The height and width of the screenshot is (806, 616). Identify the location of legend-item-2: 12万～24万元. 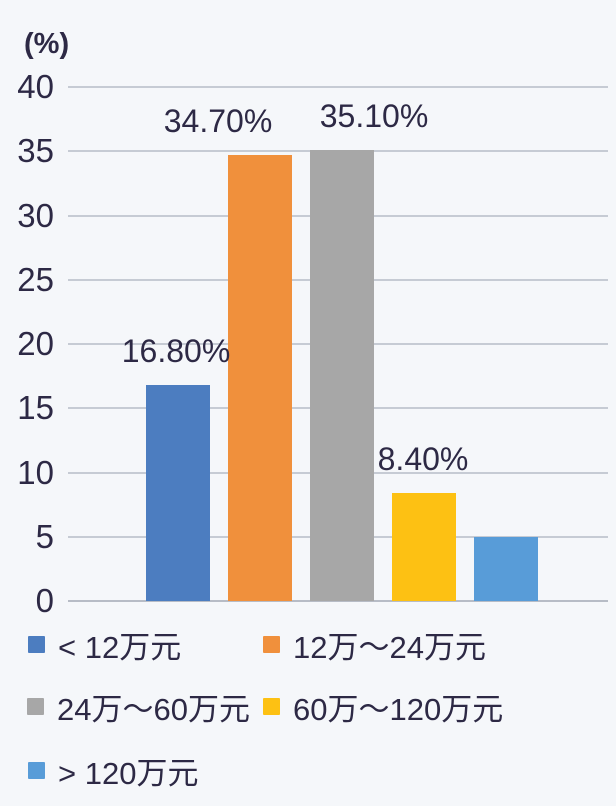
(374, 644).